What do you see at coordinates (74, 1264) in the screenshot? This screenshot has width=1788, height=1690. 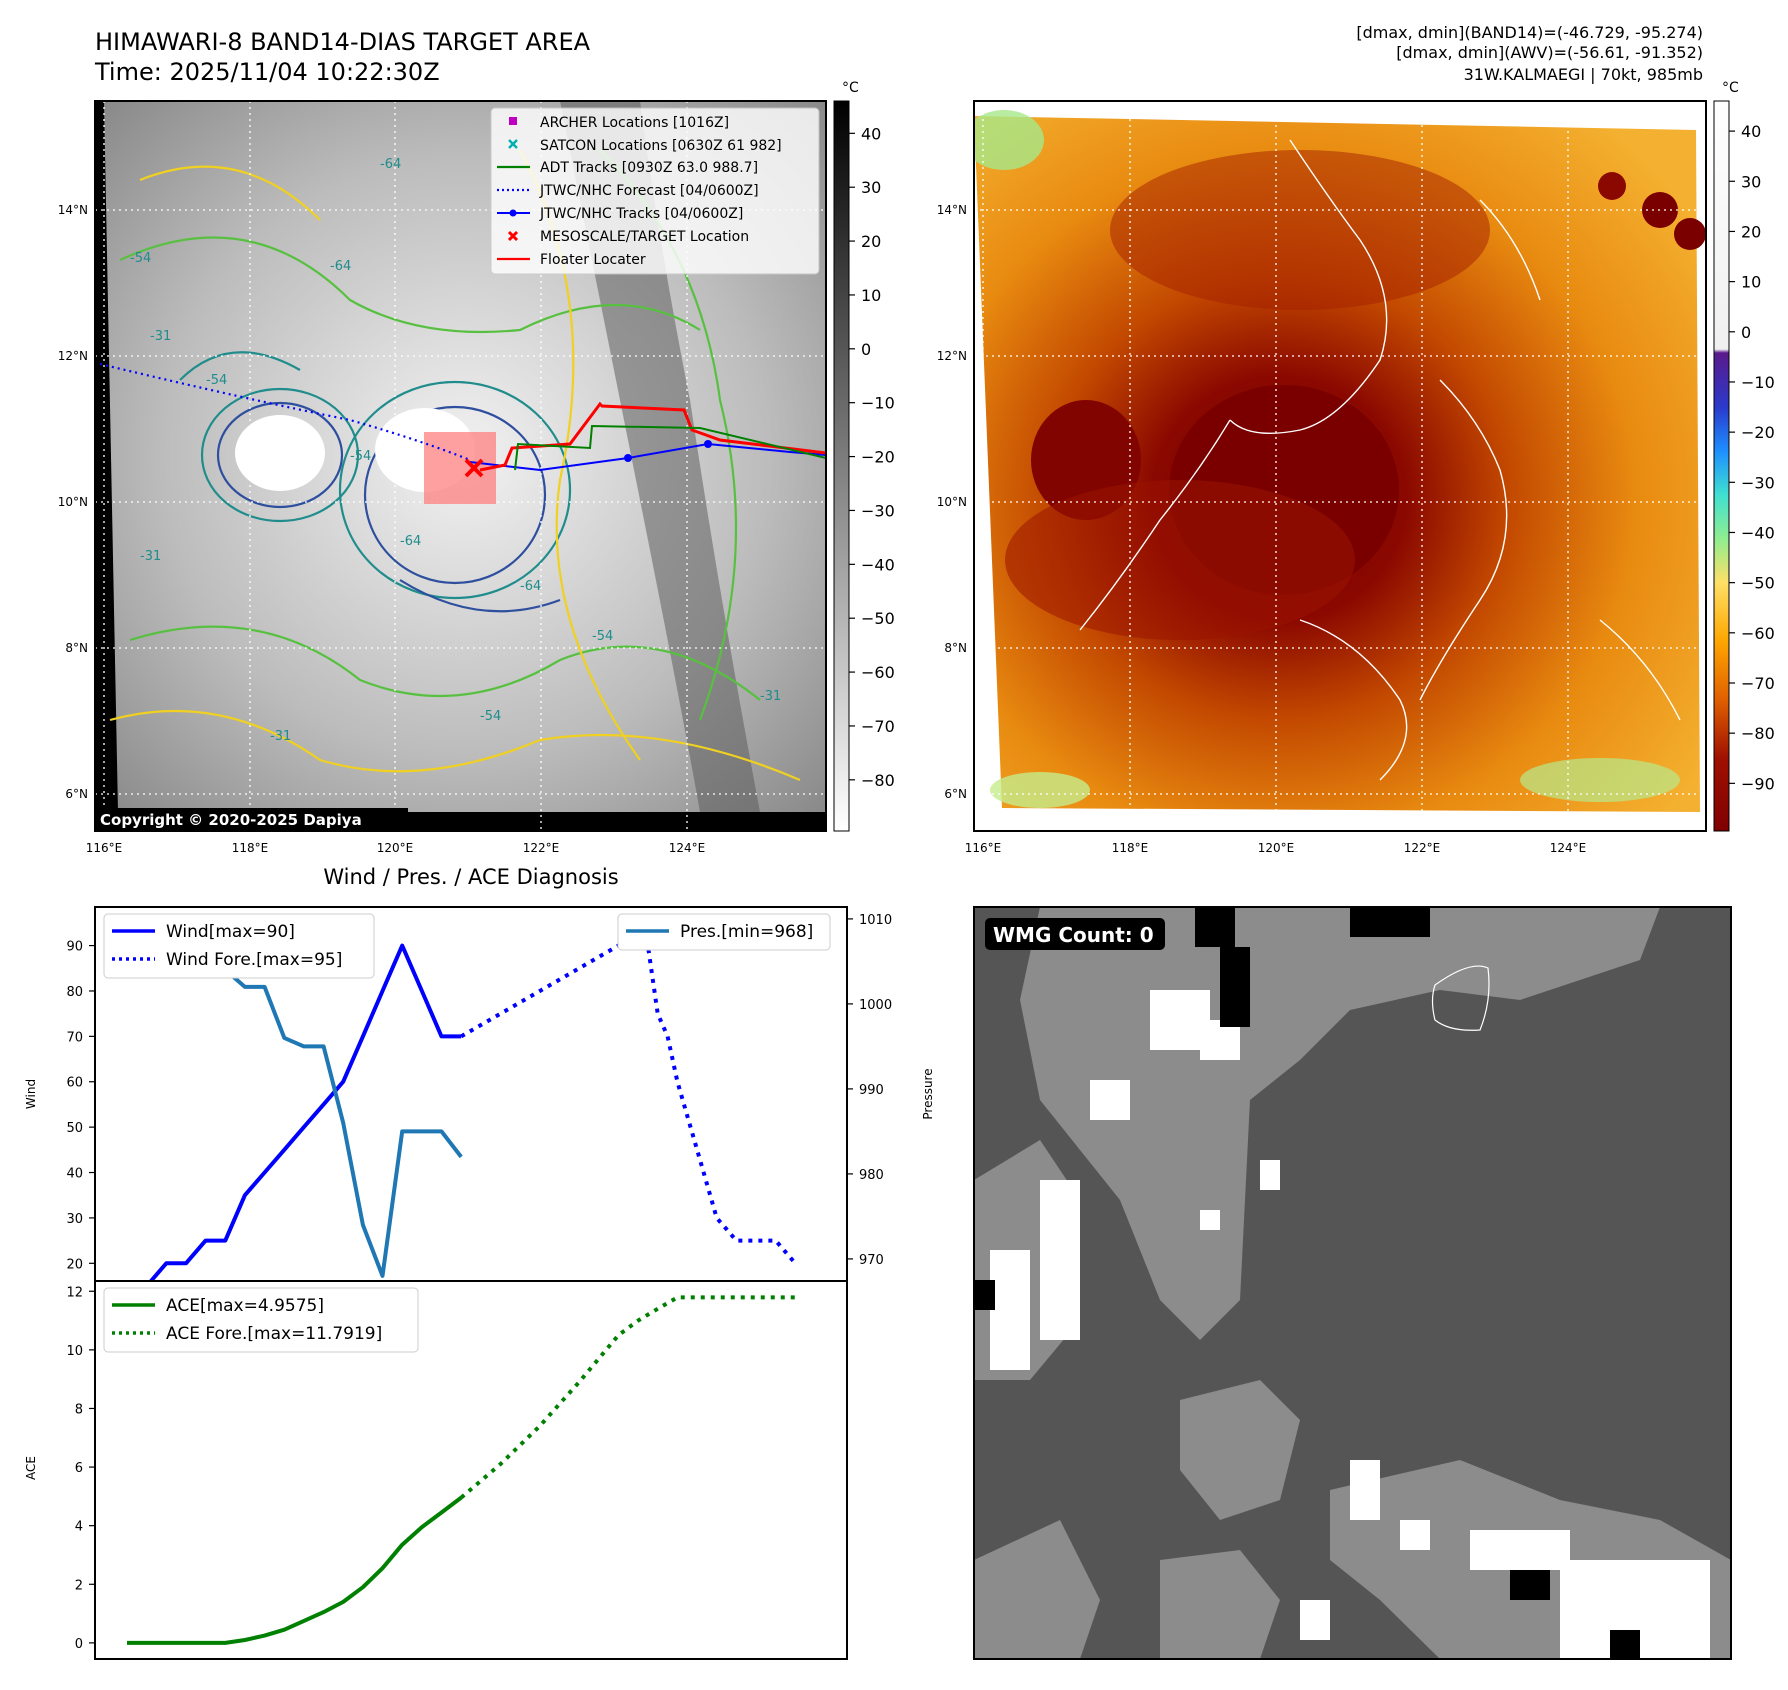 I see `wind-axis-tick-label: 20` at bounding box center [74, 1264].